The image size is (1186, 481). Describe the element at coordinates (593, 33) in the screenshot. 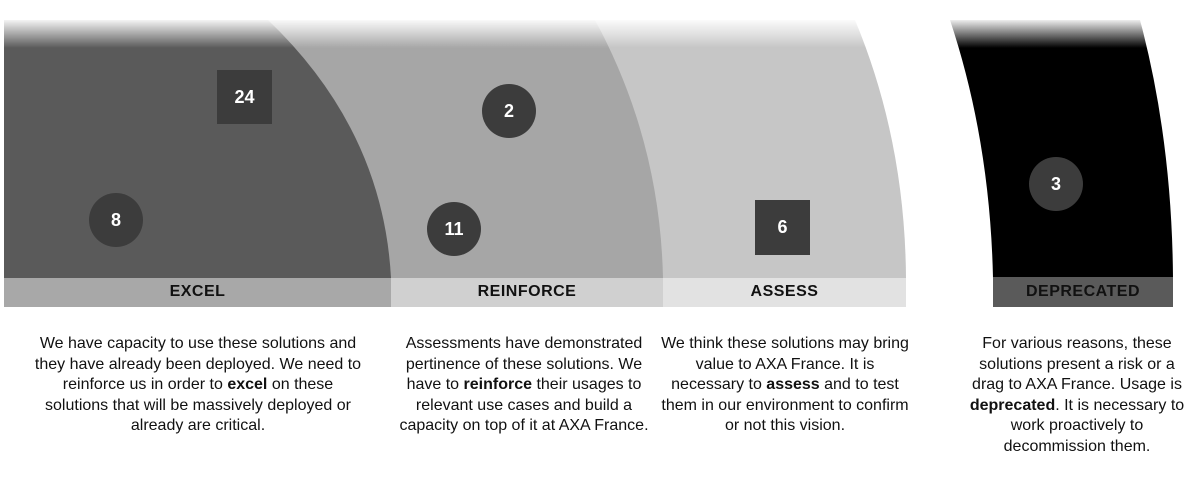

I see `top-fade` at that location.